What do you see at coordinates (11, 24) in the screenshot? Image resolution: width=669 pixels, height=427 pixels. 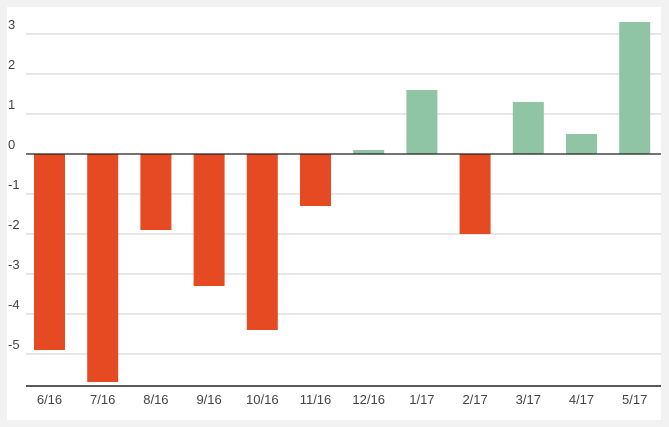 I see `y-tick-label: 3` at bounding box center [11, 24].